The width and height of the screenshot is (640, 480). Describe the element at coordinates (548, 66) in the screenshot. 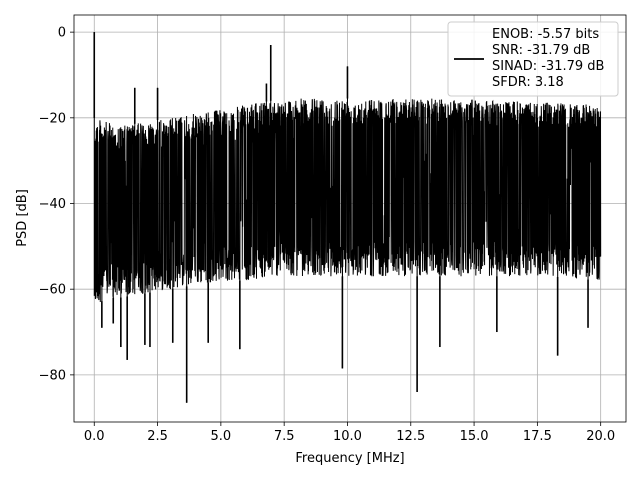

I see `legend-line: SINAD: -31.79 dB` at that location.